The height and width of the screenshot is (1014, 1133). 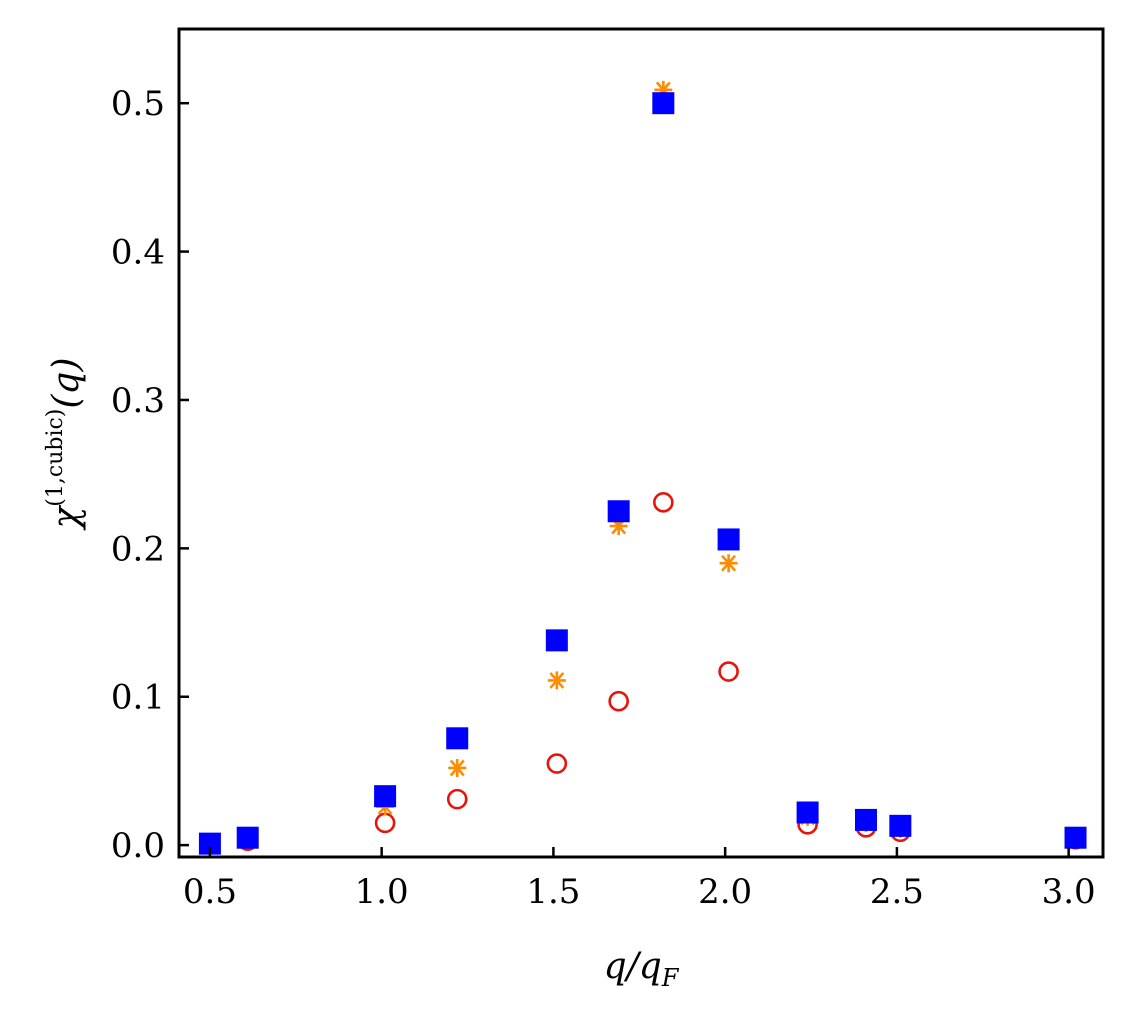 I want to click on x-tick-label: 3.0, so click(x=1069, y=892).